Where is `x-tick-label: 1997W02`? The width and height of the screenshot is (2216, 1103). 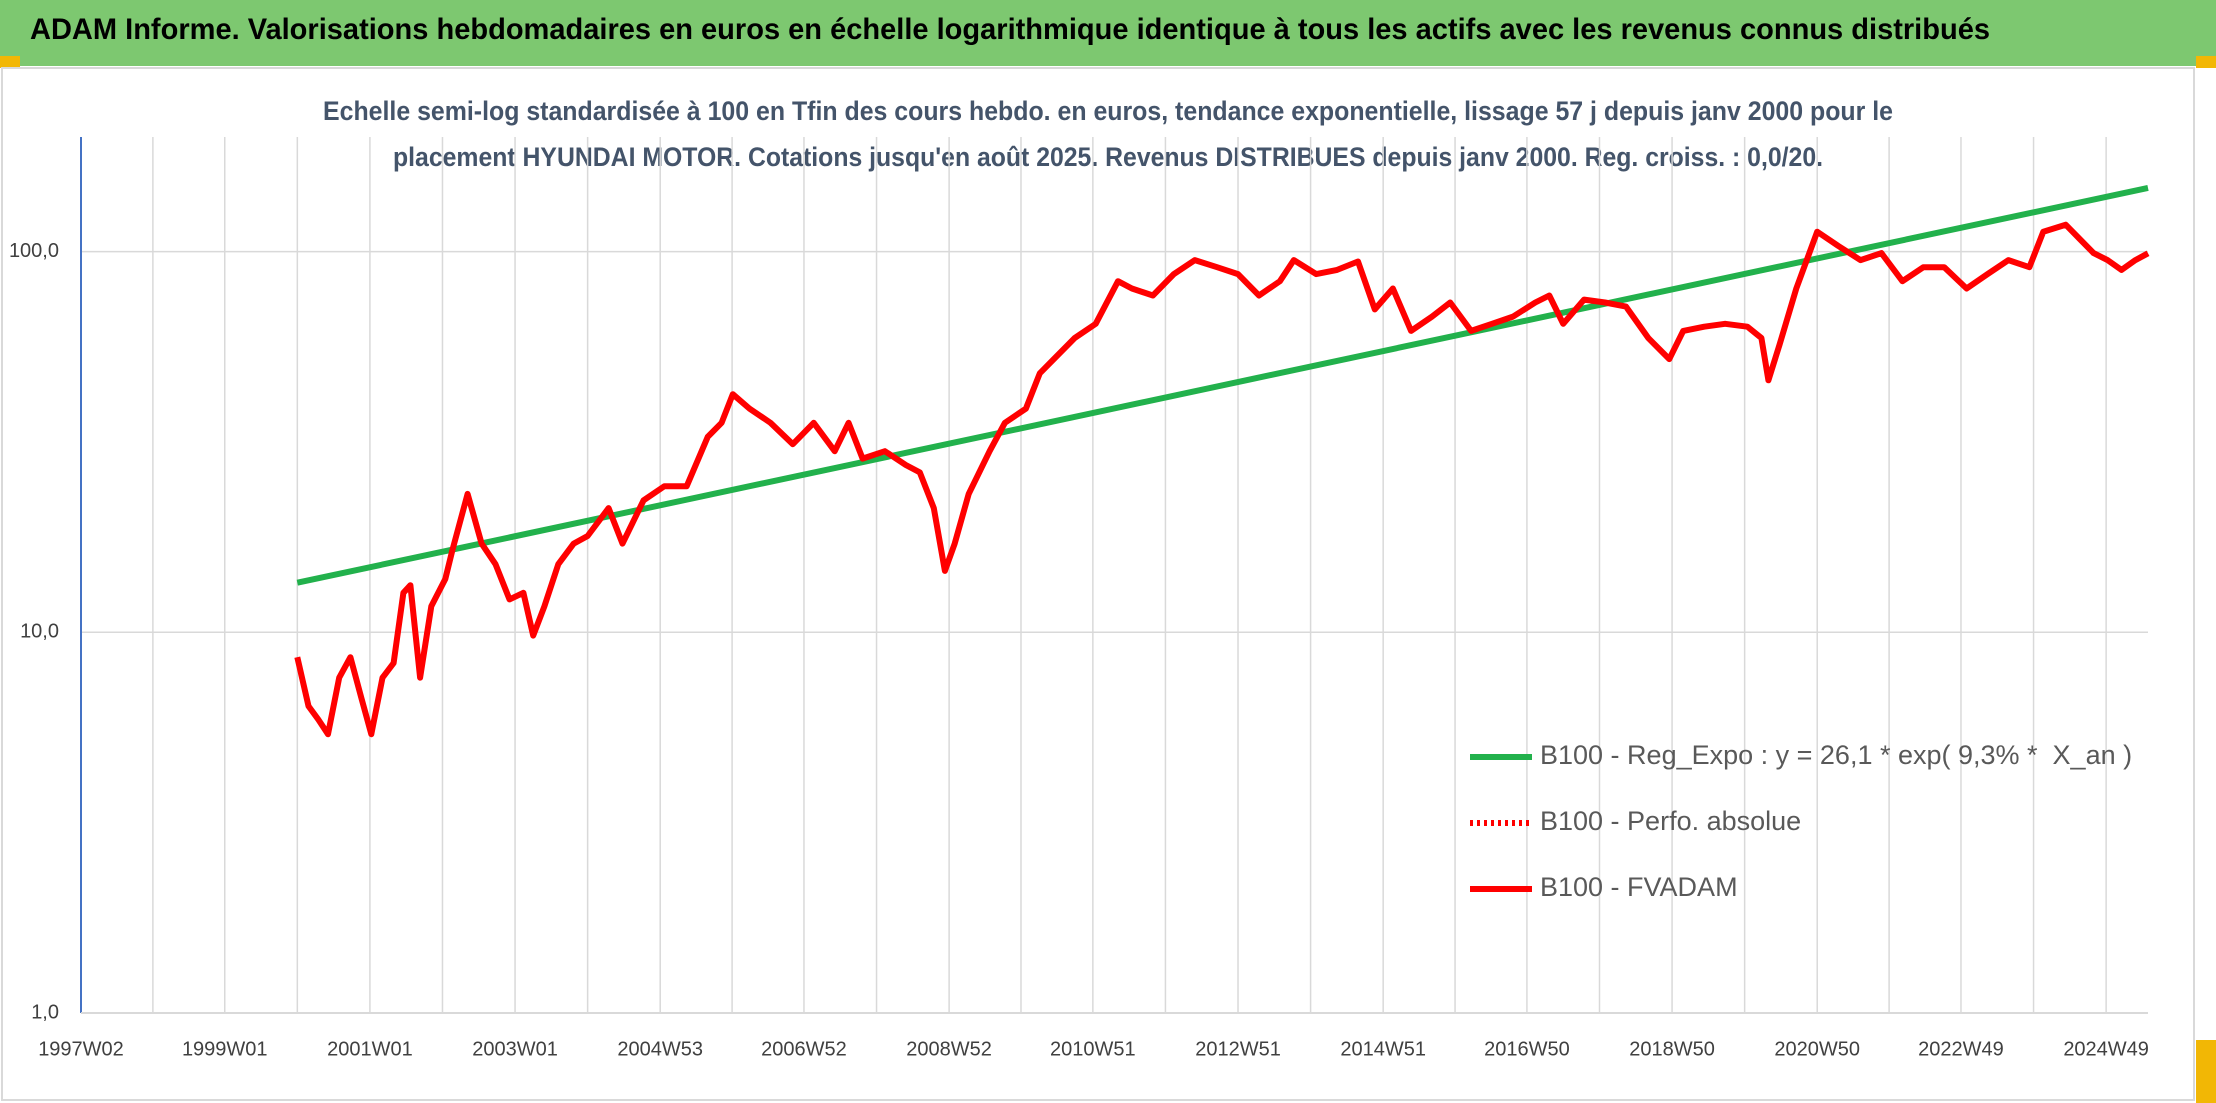
x-tick-label: 1997W02 is located at coordinates (81, 1049).